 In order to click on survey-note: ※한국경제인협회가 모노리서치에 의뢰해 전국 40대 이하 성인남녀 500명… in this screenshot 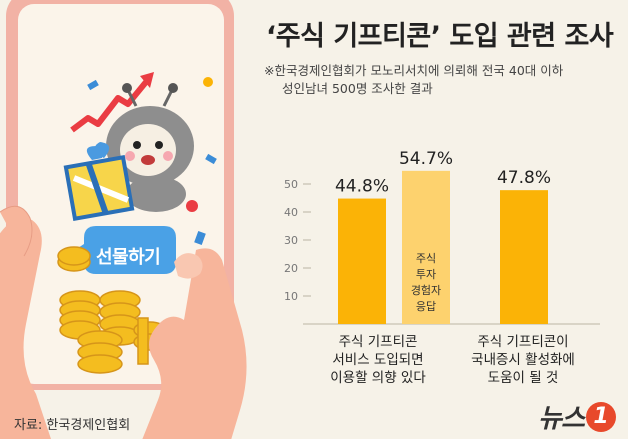, I will do `click(442, 80)`.